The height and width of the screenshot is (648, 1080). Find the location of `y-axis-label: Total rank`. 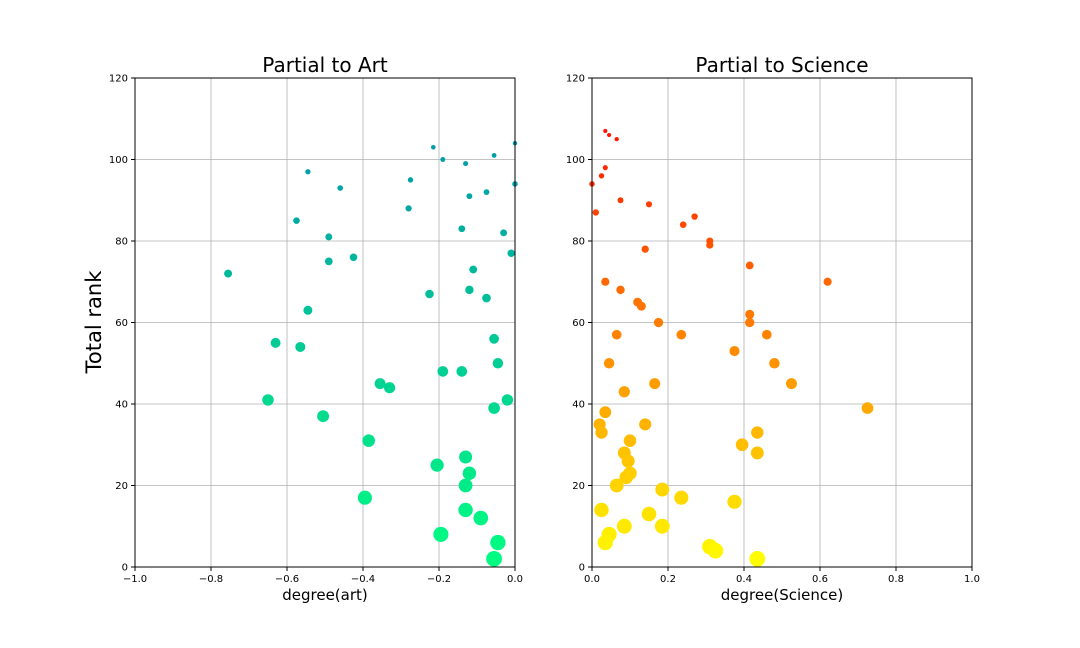

y-axis-label: Total rank is located at coordinates (94, 322).